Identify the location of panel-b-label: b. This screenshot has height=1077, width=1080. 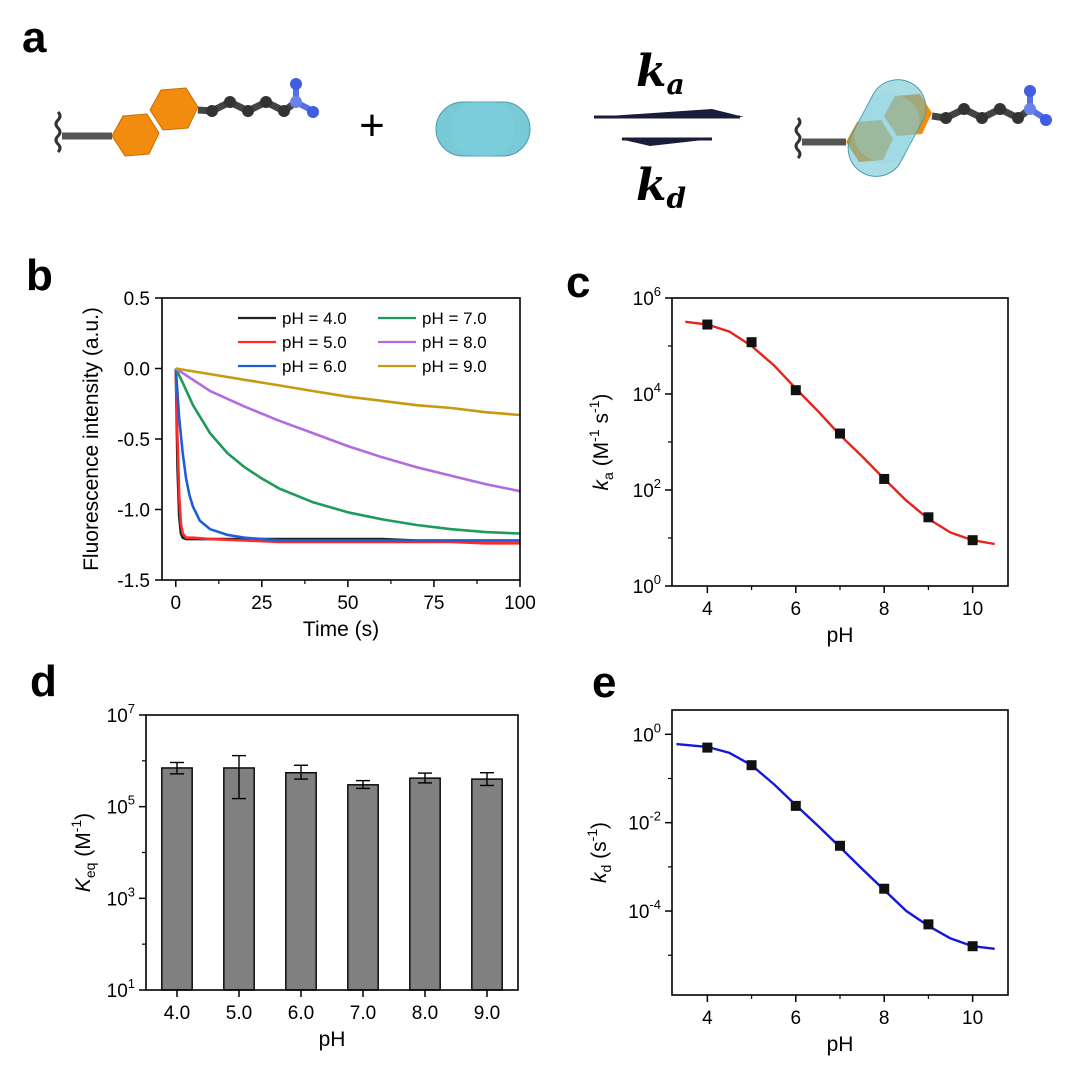
(39, 275).